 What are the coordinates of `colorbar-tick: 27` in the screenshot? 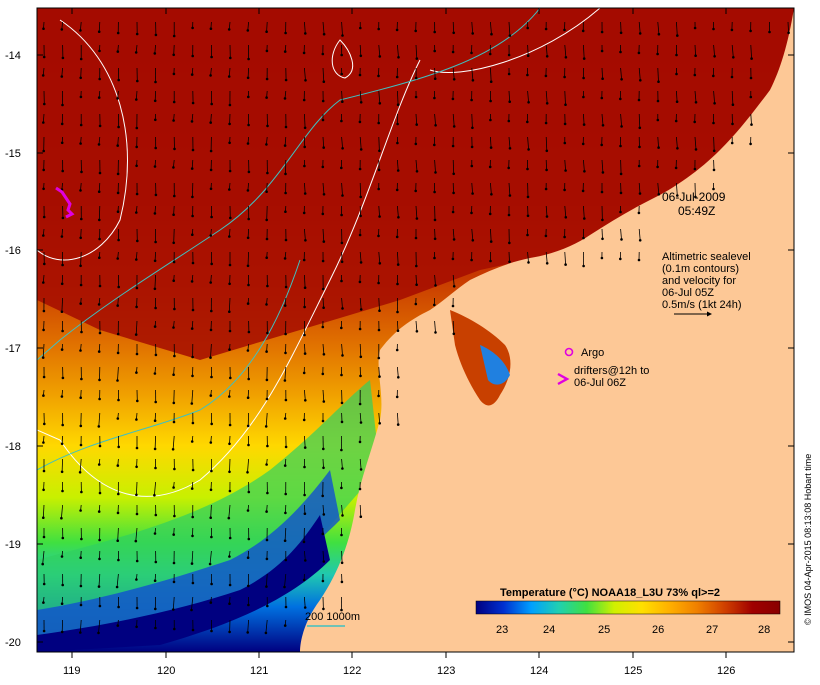 It's located at (712, 630).